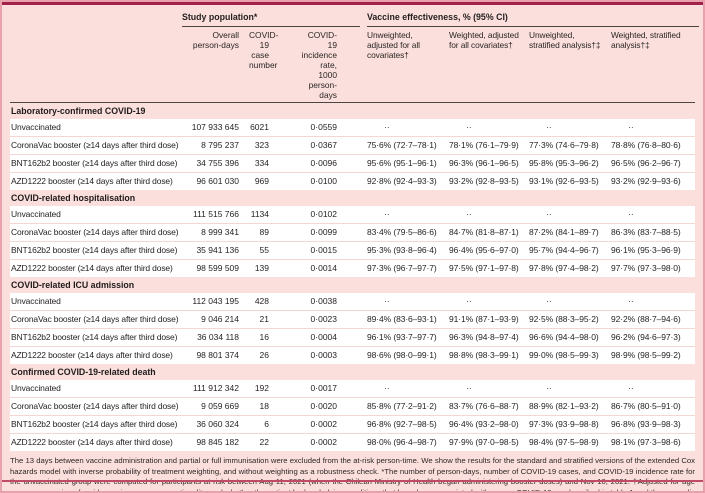  I want to click on table-cell: 93·2% (92·8–93·5), so click(484, 181).